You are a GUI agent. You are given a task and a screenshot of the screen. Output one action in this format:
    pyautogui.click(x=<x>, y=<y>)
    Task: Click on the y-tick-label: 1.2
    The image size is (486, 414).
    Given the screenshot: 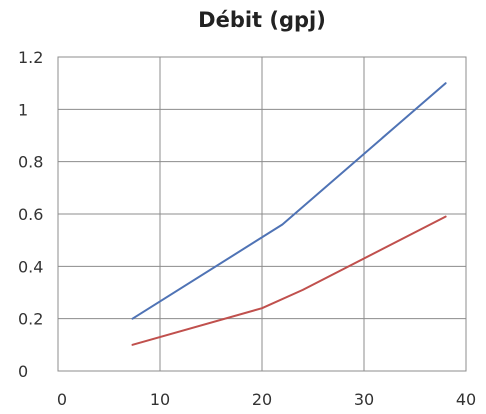 What is the action you would take?
    pyautogui.click(x=30, y=57)
    